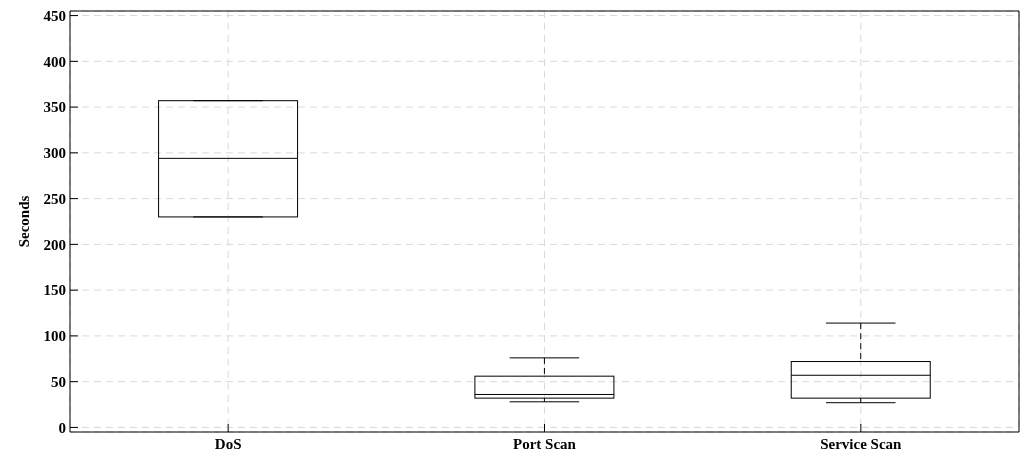 The image size is (1030, 468). Describe the element at coordinates (861, 443) in the screenshot. I see `x-tick-label: Service Scan` at that location.